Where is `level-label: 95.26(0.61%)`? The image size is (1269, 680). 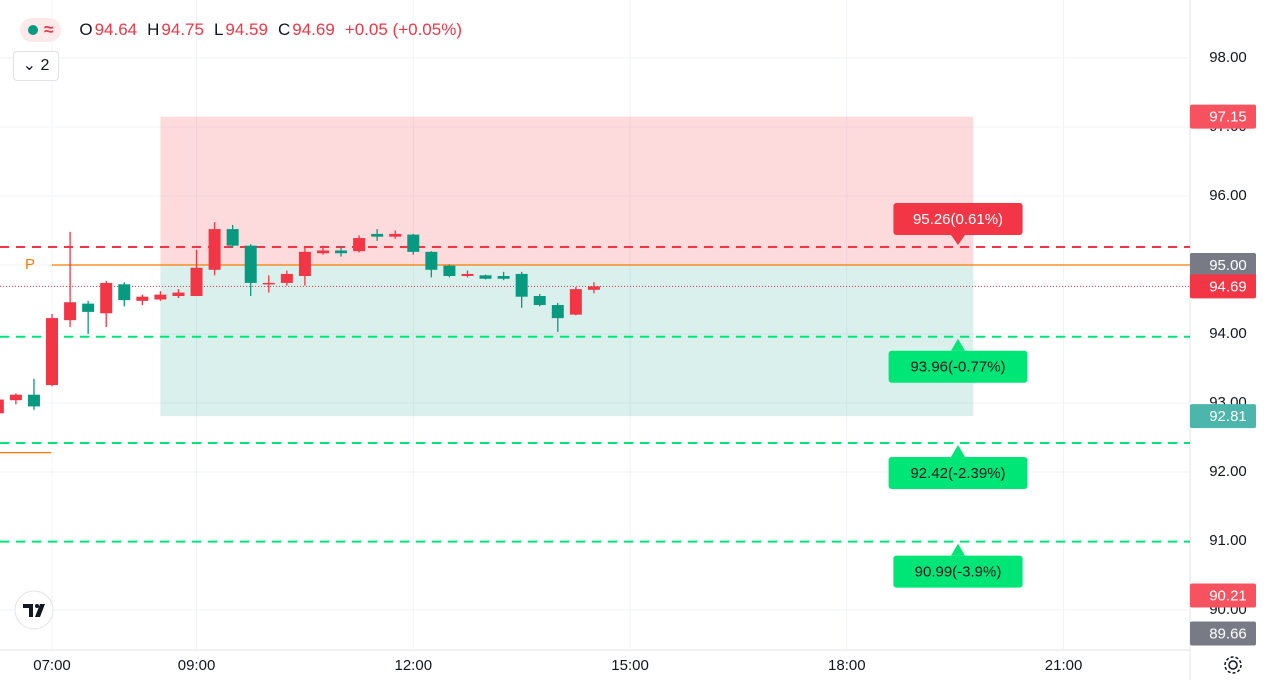 level-label: 95.26(0.61%) is located at coordinates (958, 219).